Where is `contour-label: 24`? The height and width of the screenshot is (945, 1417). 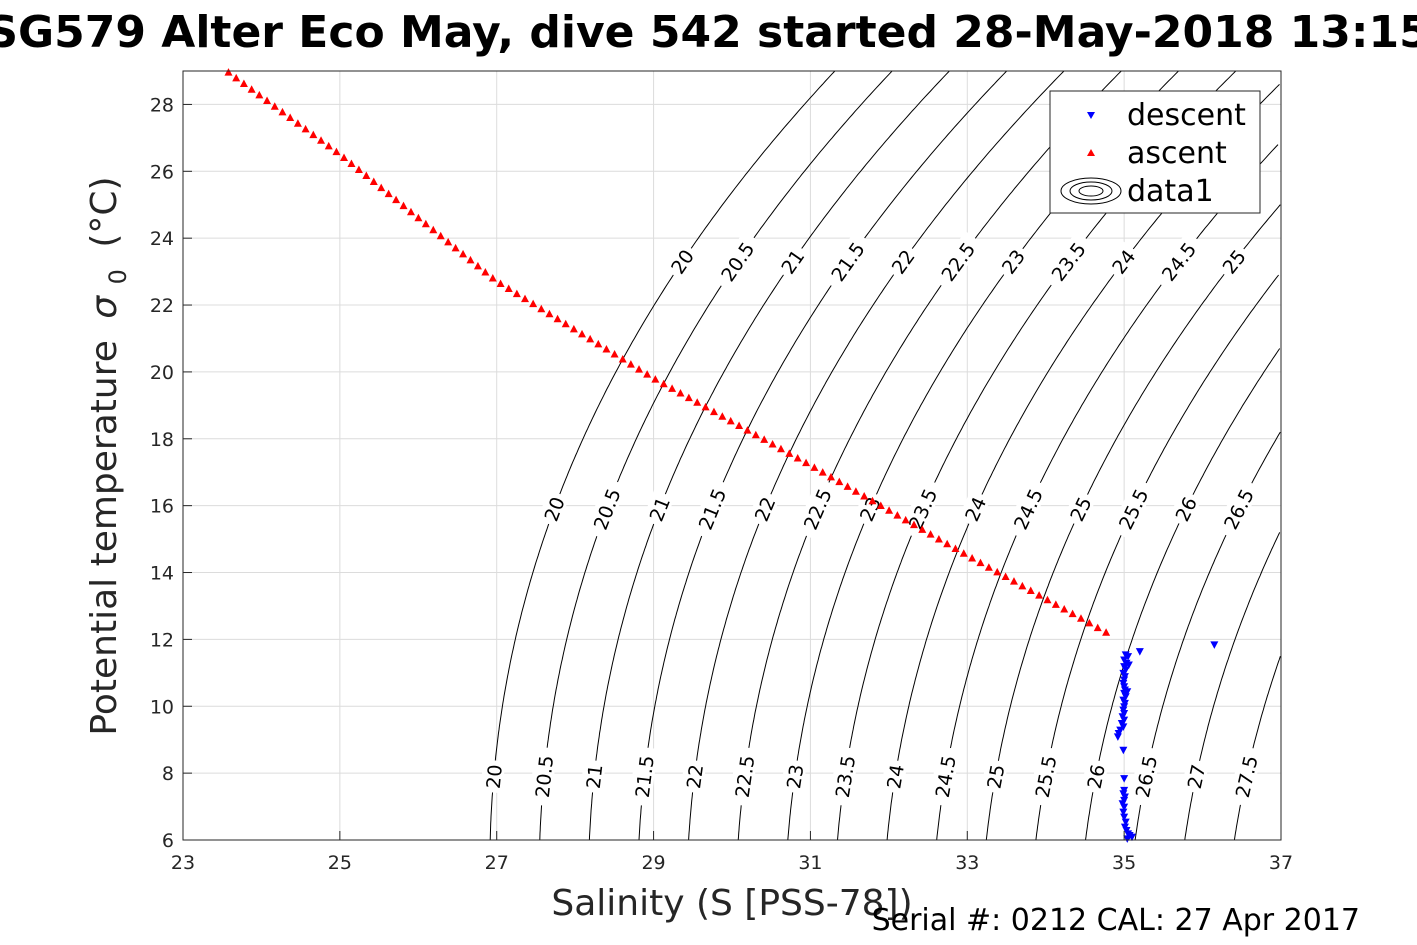
contour-label: 24 is located at coordinates (894, 776).